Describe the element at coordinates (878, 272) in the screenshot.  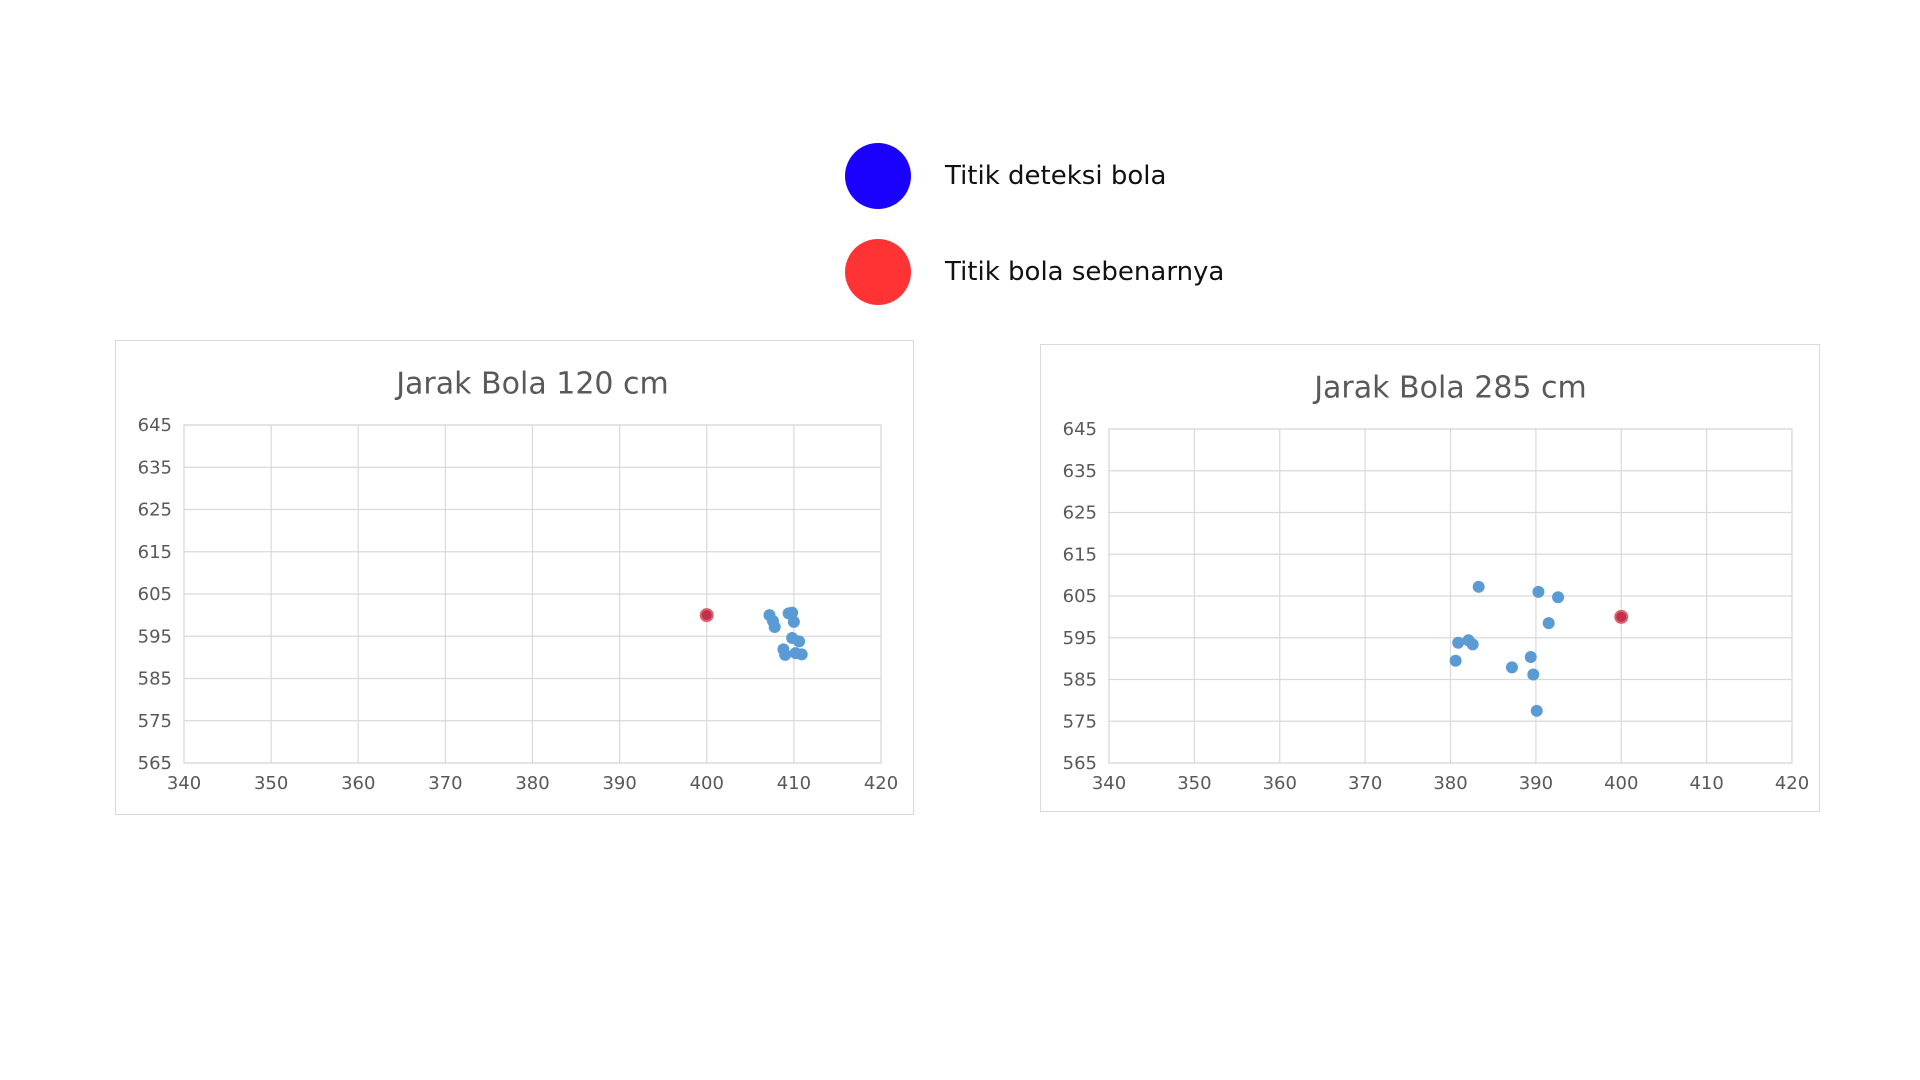
I see `legend-dot-red` at that location.